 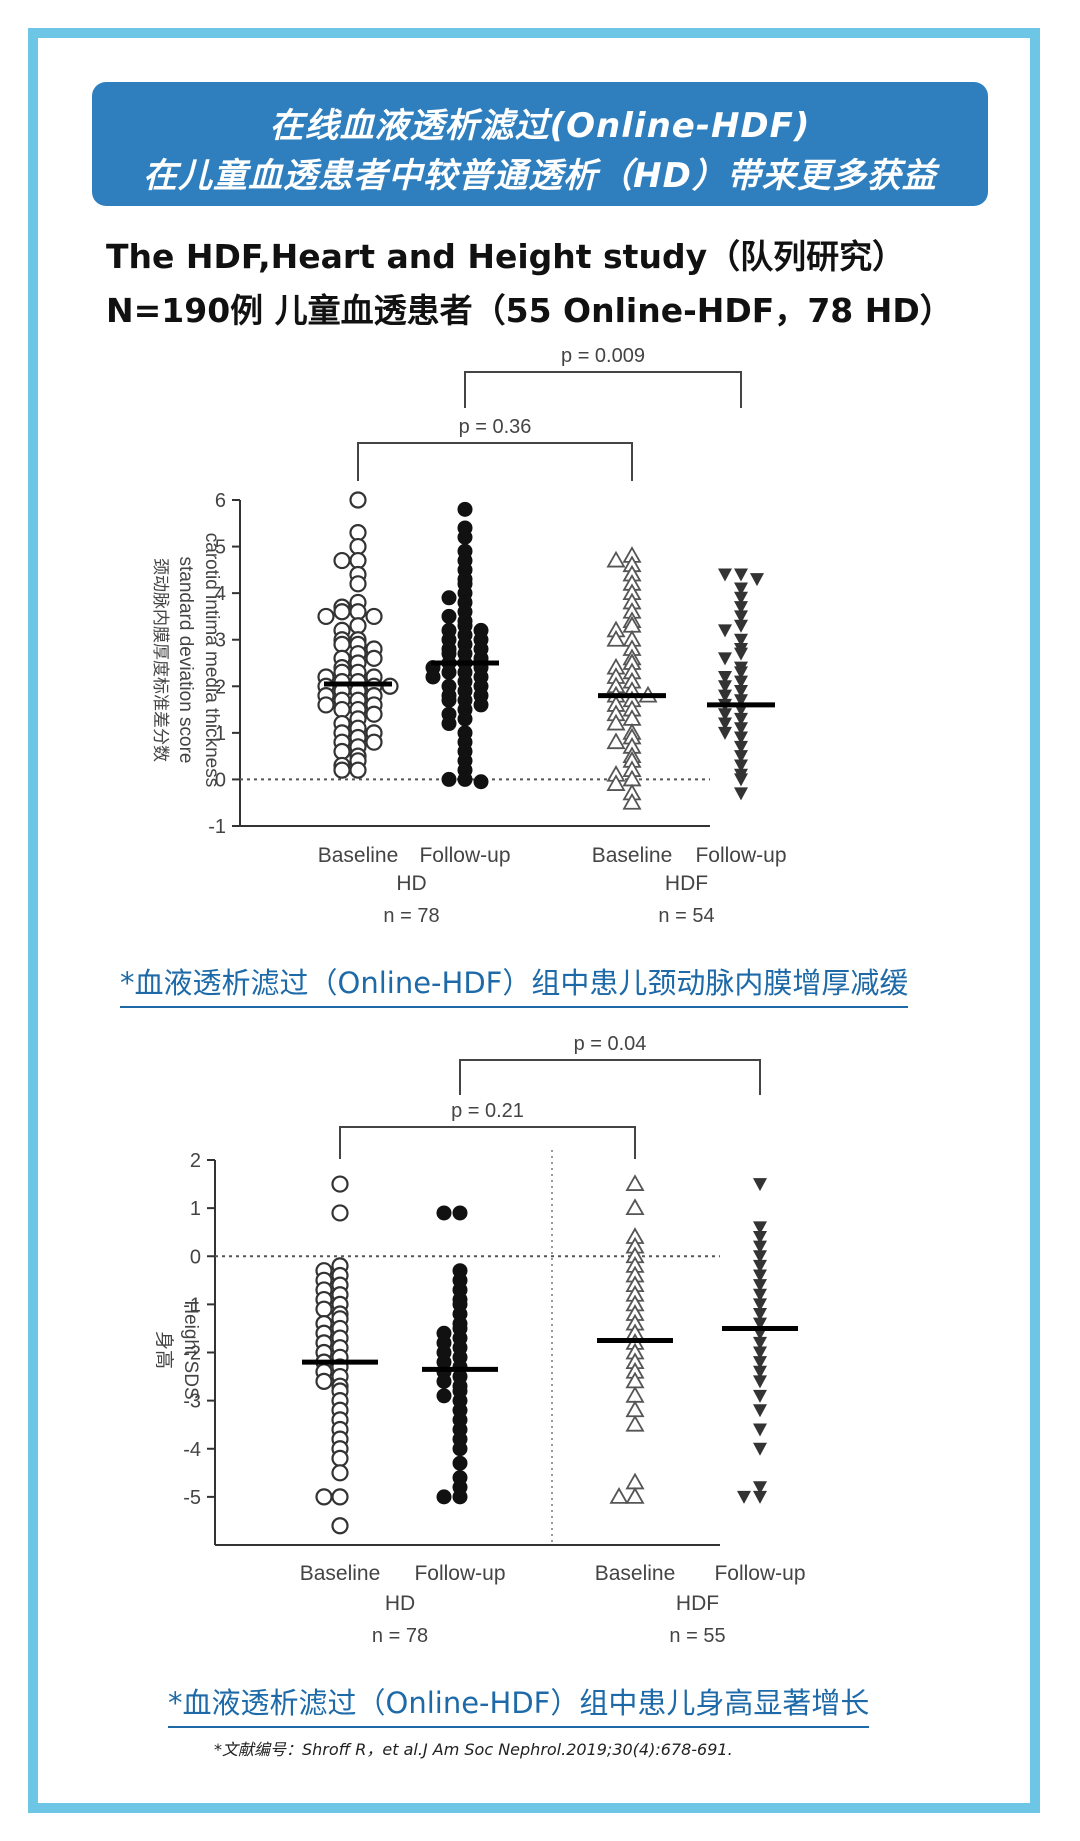 What do you see at coordinates (495, 427) in the screenshot?
I see `p-value-label: p = 0.36` at bounding box center [495, 427].